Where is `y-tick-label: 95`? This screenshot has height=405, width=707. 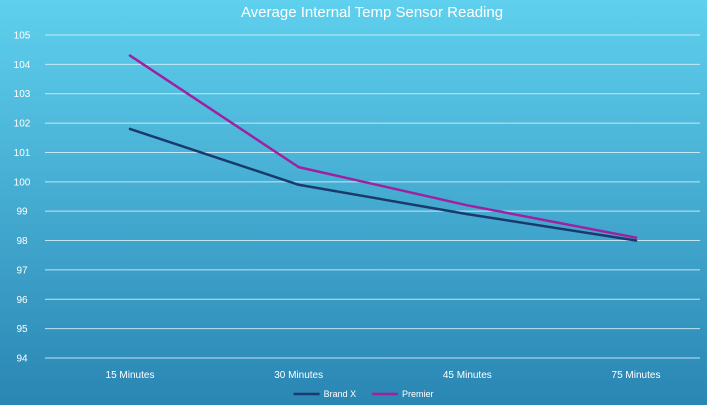 y-tick-label: 95 is located at coordinates (22, 329).